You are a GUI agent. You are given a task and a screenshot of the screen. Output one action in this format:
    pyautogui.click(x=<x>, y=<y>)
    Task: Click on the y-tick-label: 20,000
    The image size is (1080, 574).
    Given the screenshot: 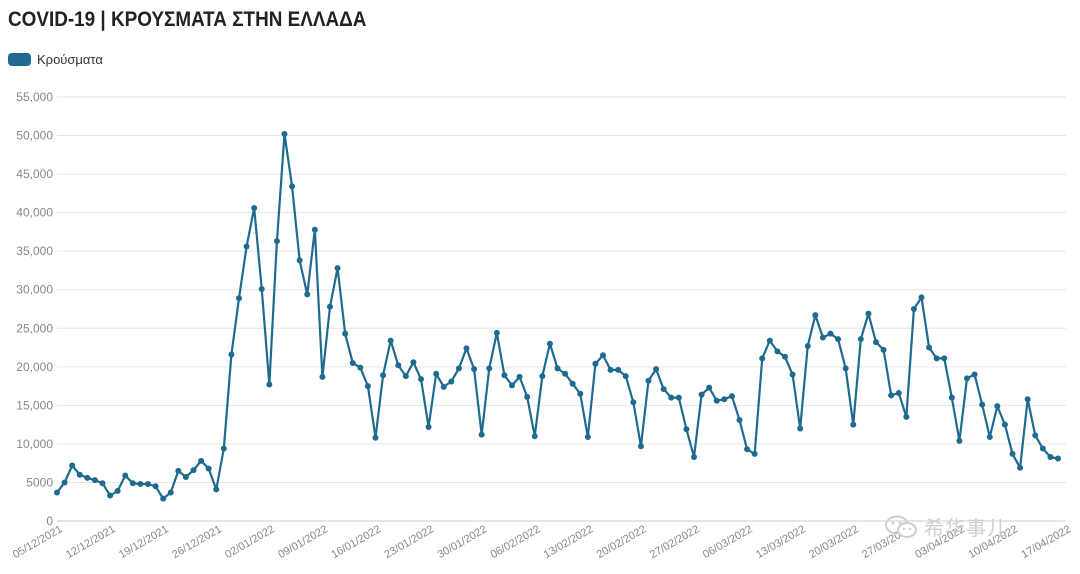 What is the action you would take?
    pyautogui.click(x=34, y=367)
    